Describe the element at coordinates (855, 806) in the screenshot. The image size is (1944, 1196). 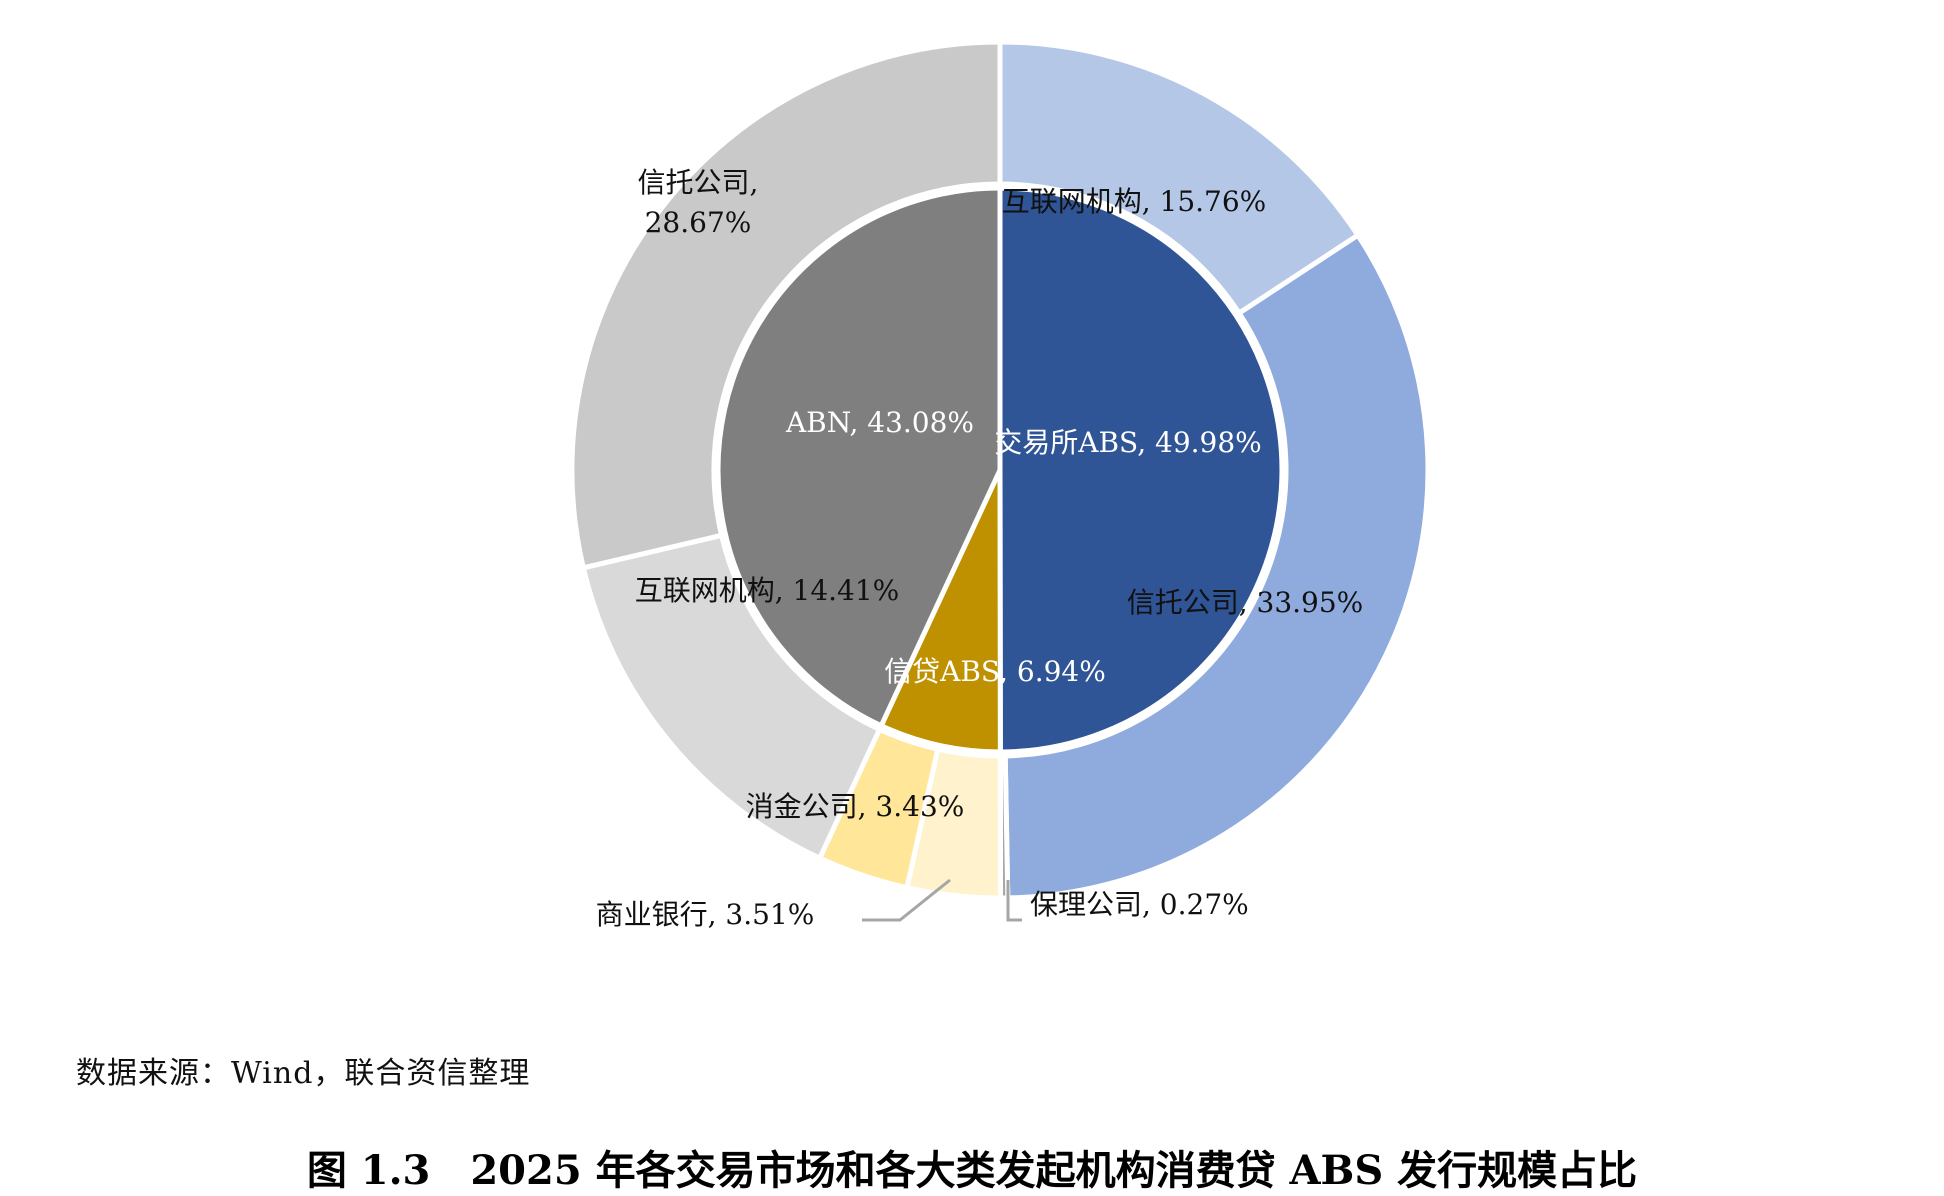
I see `outer-label-4: 消金公司, 3.43%` at that location.